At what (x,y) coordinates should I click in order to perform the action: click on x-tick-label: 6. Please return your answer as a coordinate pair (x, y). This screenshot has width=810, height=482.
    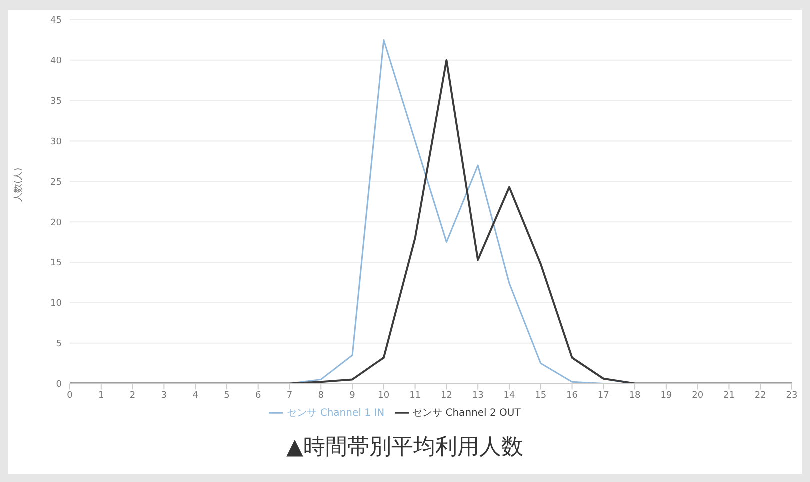
    Looking at the image, I should click on (258, 396).